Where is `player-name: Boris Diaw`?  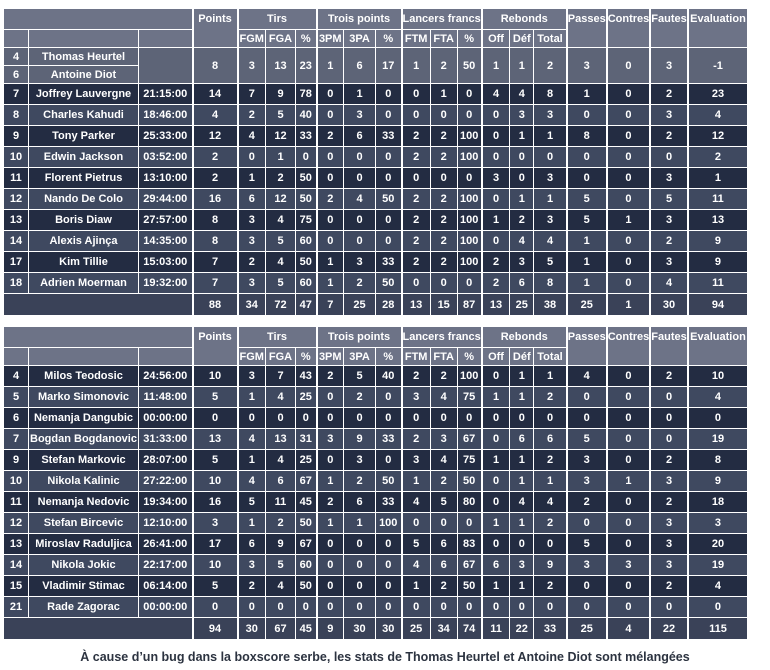
player-name: Boris Diaw is located at coordinates (83, 220).